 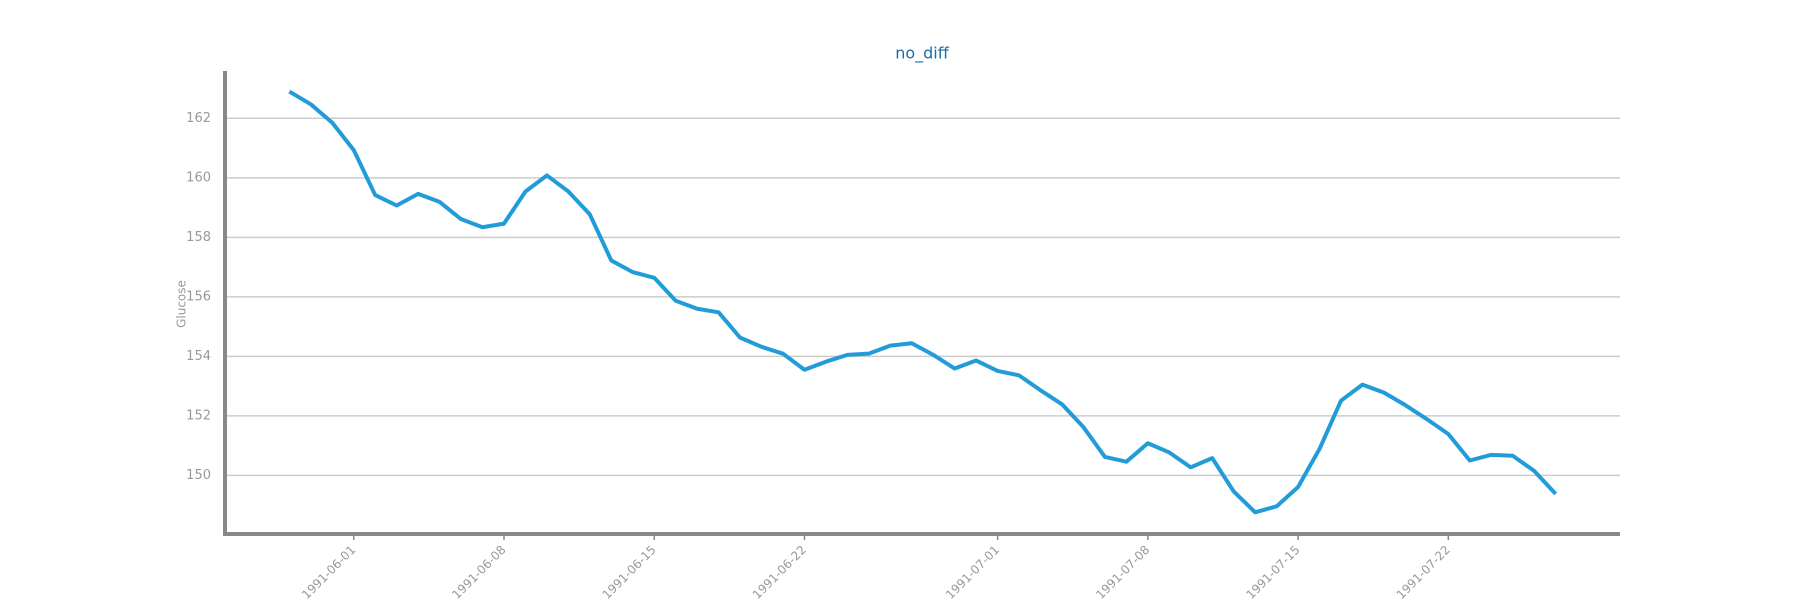 What do you see at coordinates (198, 177) in the screenshot?
I see `y-tick-label: 160` at bounding box center [198, 177].